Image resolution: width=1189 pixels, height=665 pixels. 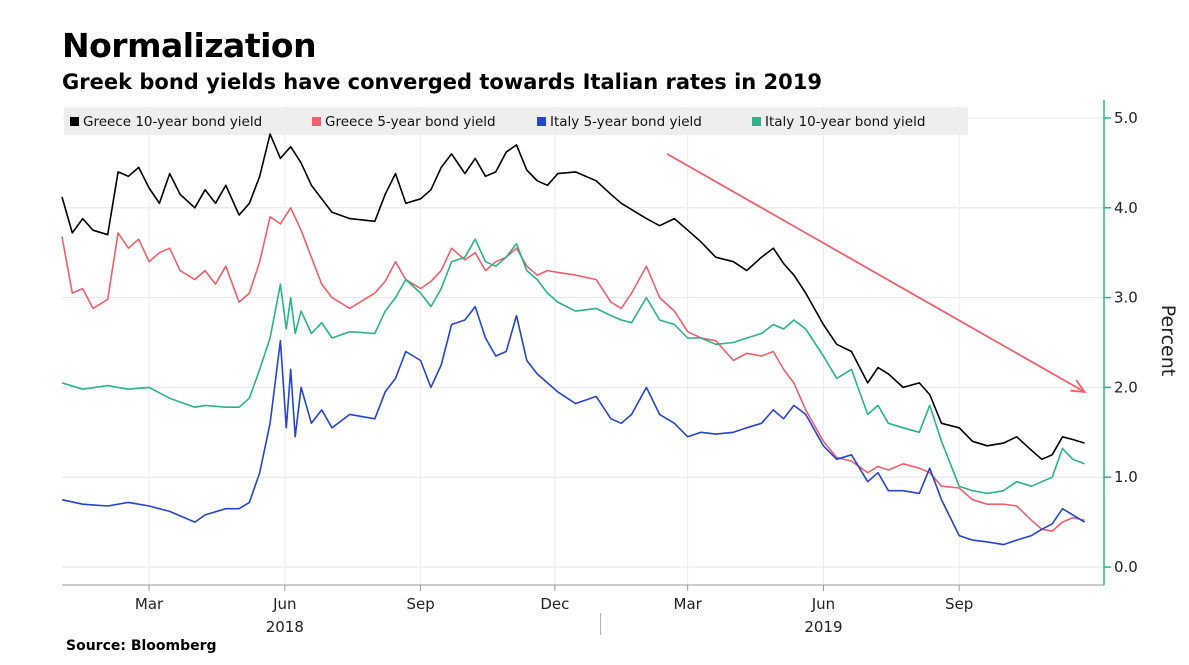 What do you see at coordinates (1126, 118) in the screenshot?
I see `y-tick-label: 5.0` at bounding box center [1126, 118].